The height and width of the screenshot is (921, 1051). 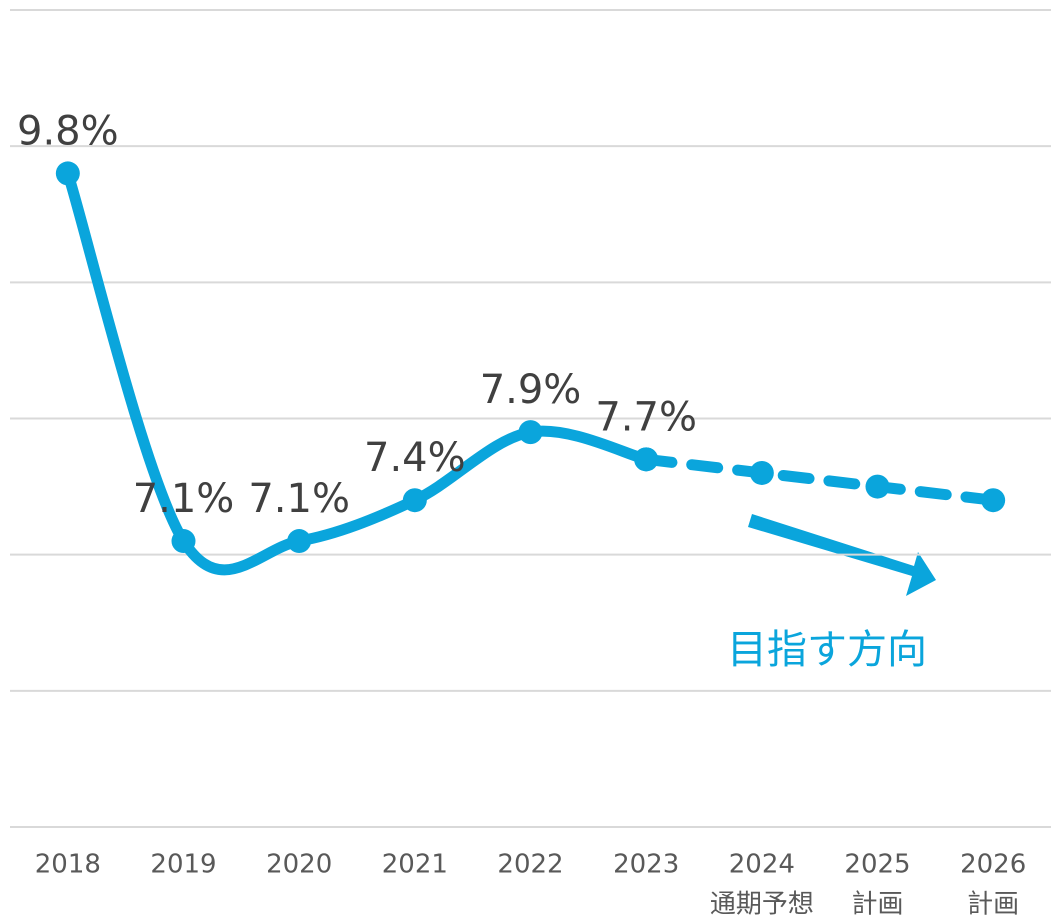 I want to click on x-tick-note: 通期予想, so click(x=762, y=905).